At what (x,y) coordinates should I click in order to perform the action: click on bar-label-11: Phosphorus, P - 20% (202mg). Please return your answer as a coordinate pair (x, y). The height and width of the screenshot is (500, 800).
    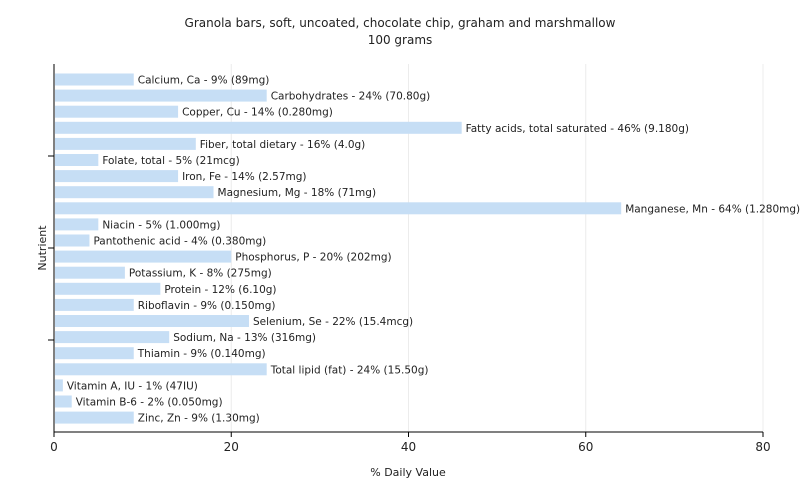
    Looking at the image, I should click on (313, 258).